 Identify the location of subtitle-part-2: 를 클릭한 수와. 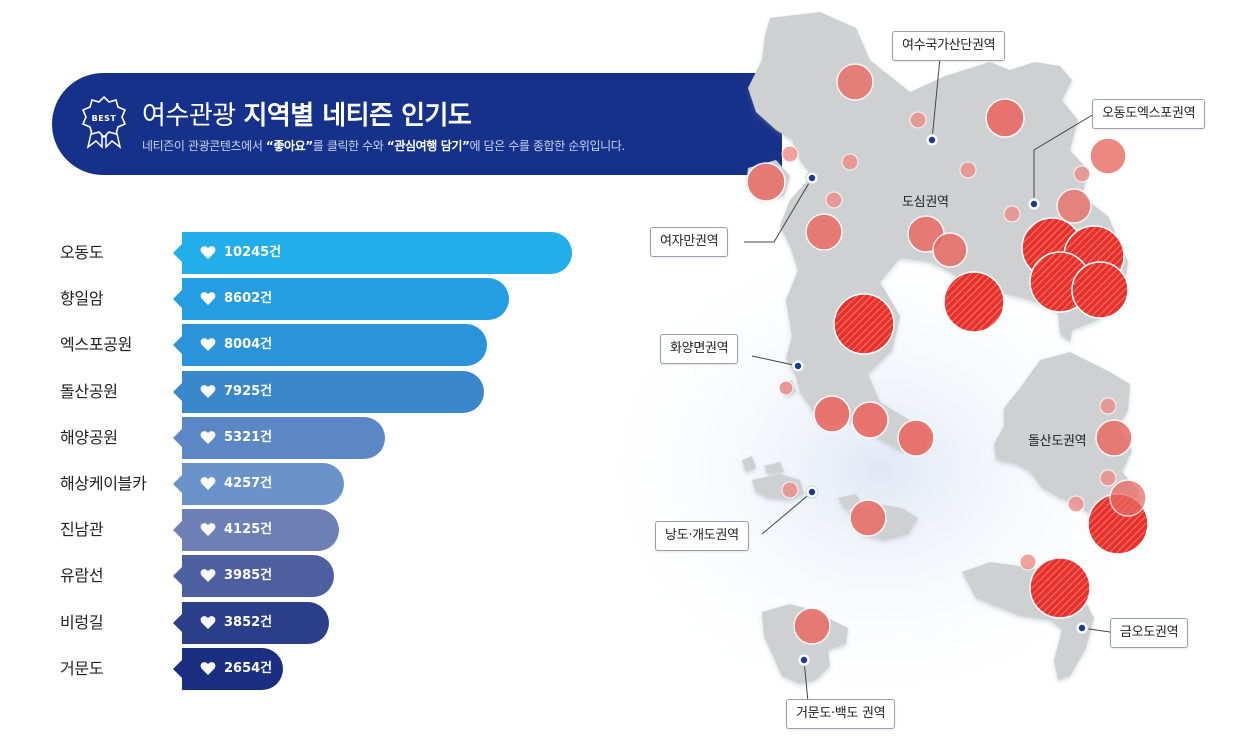
(349, 146).